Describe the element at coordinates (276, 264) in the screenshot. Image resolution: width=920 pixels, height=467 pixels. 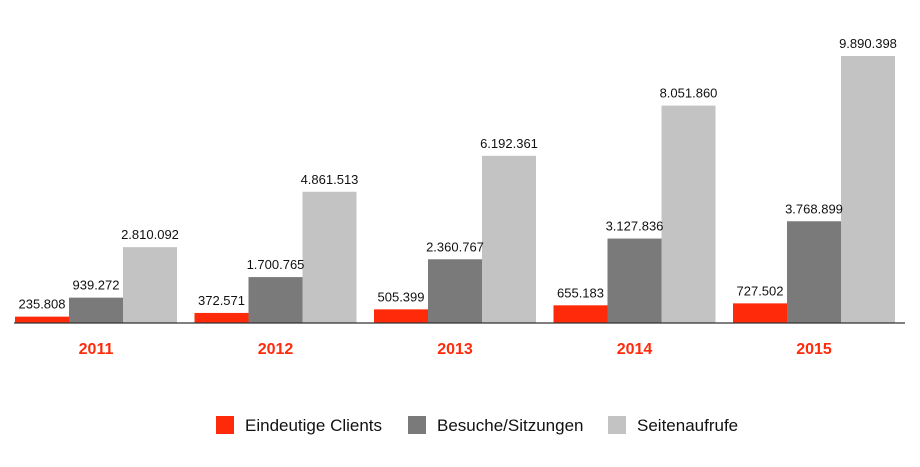
I see `value-label: 1.700.765` at that location.